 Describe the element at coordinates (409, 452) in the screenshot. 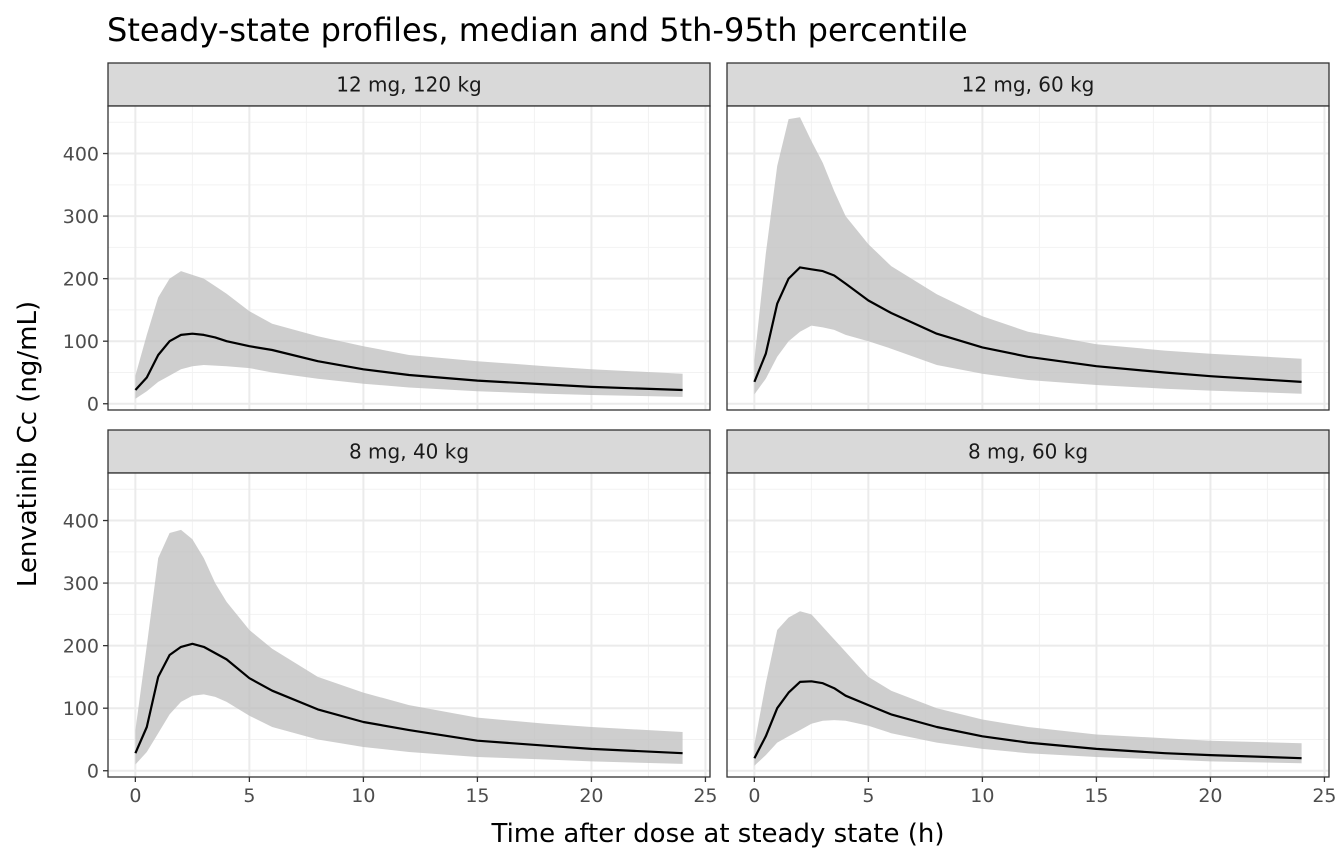

I see `facet-strip-label: 8 mg, 40 kg` at that location.